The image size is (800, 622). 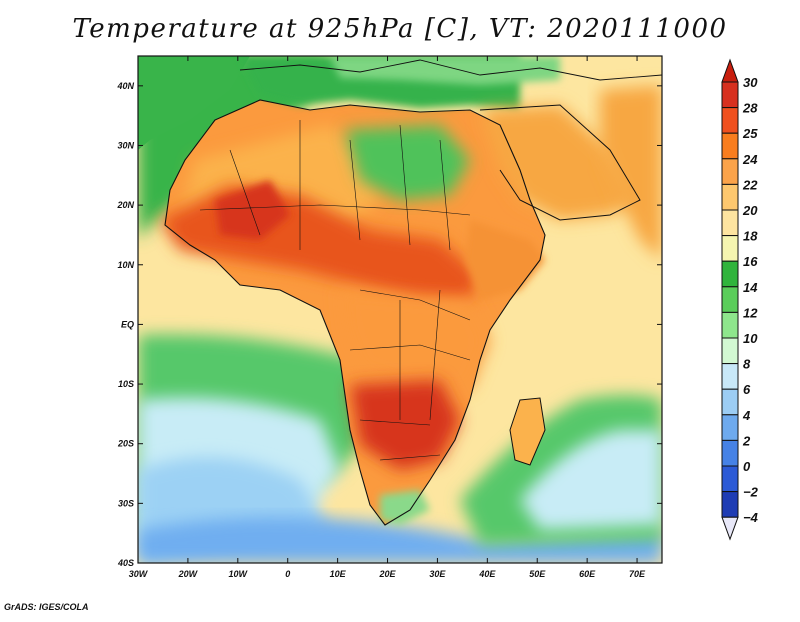 I want to click on colorbar-label: 10, so click(x=750, y=338).